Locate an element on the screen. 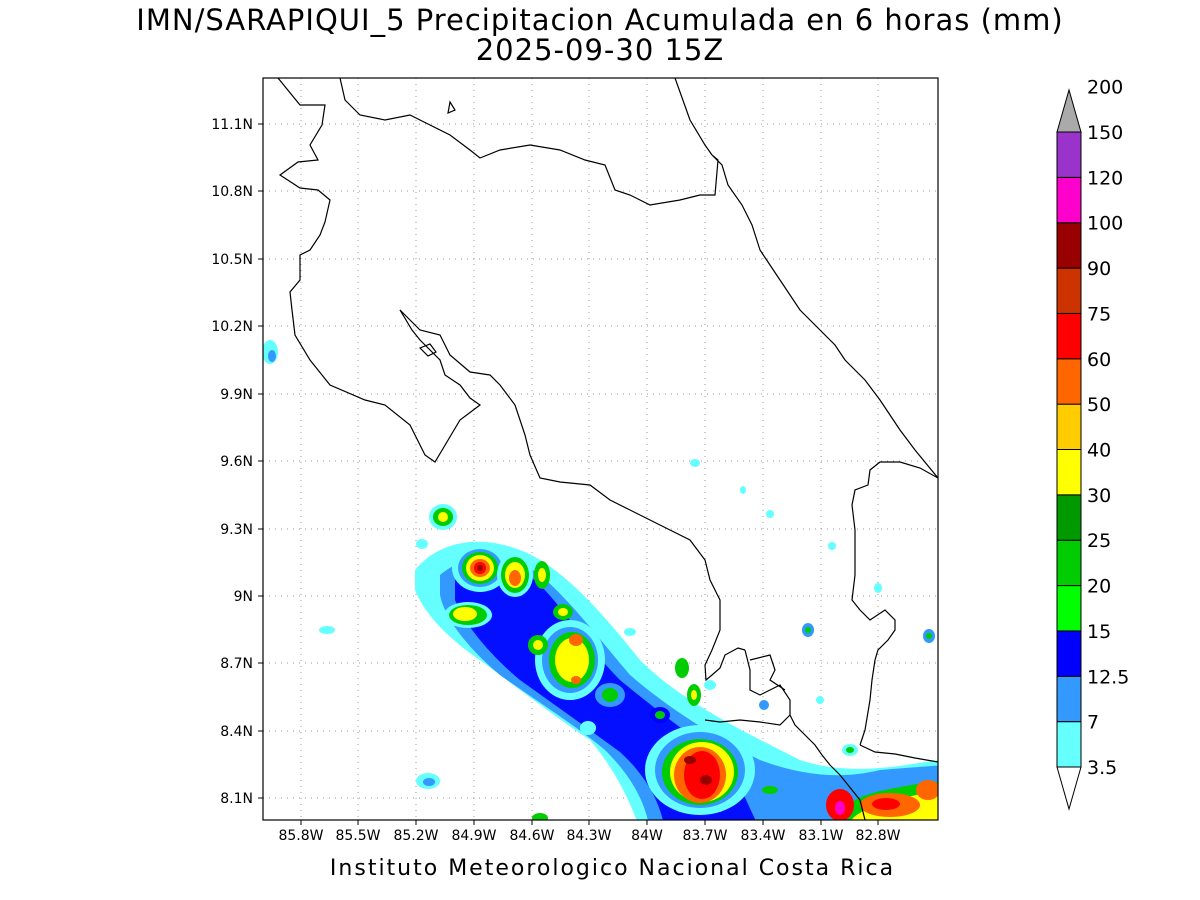  lon-tick-label: 85.2W is located at coordinates (415, 836).